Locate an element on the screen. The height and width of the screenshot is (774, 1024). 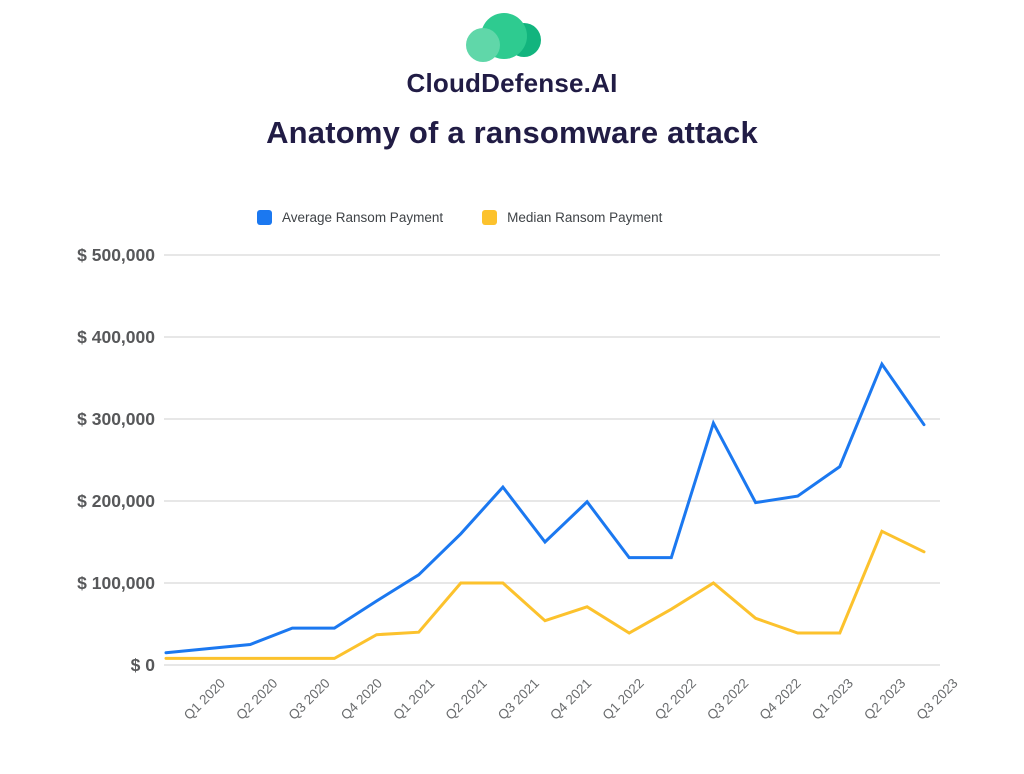
x-tick-label: Q2 2020 is located at coordinates (256, 699).